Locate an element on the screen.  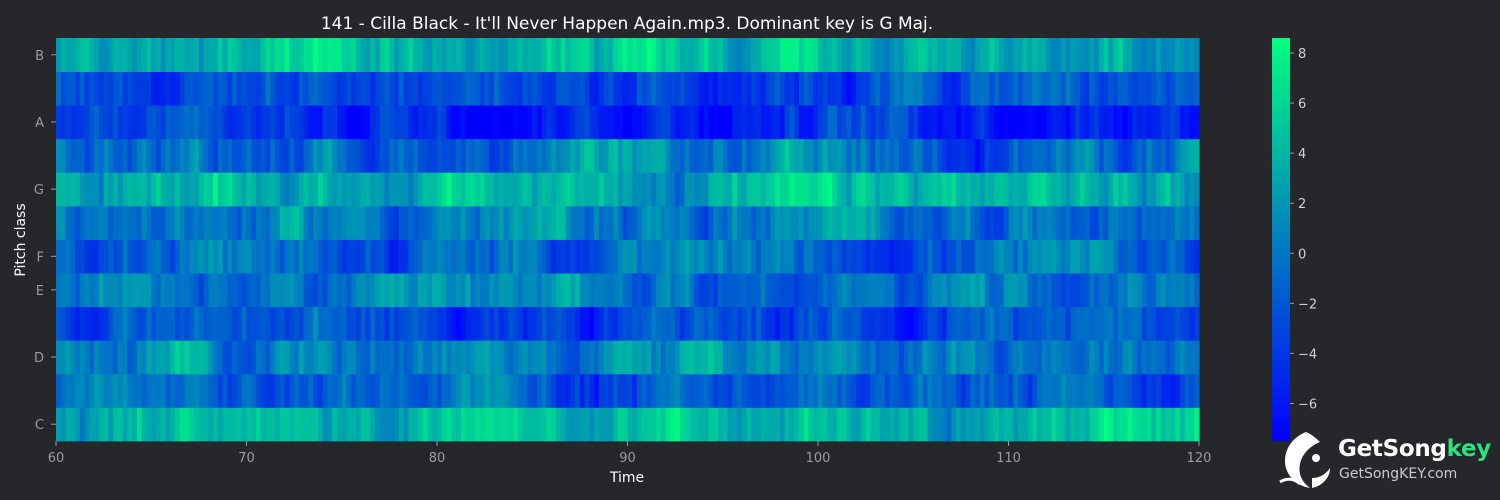
y-tick-label: F is located at coordinates (40, 257).